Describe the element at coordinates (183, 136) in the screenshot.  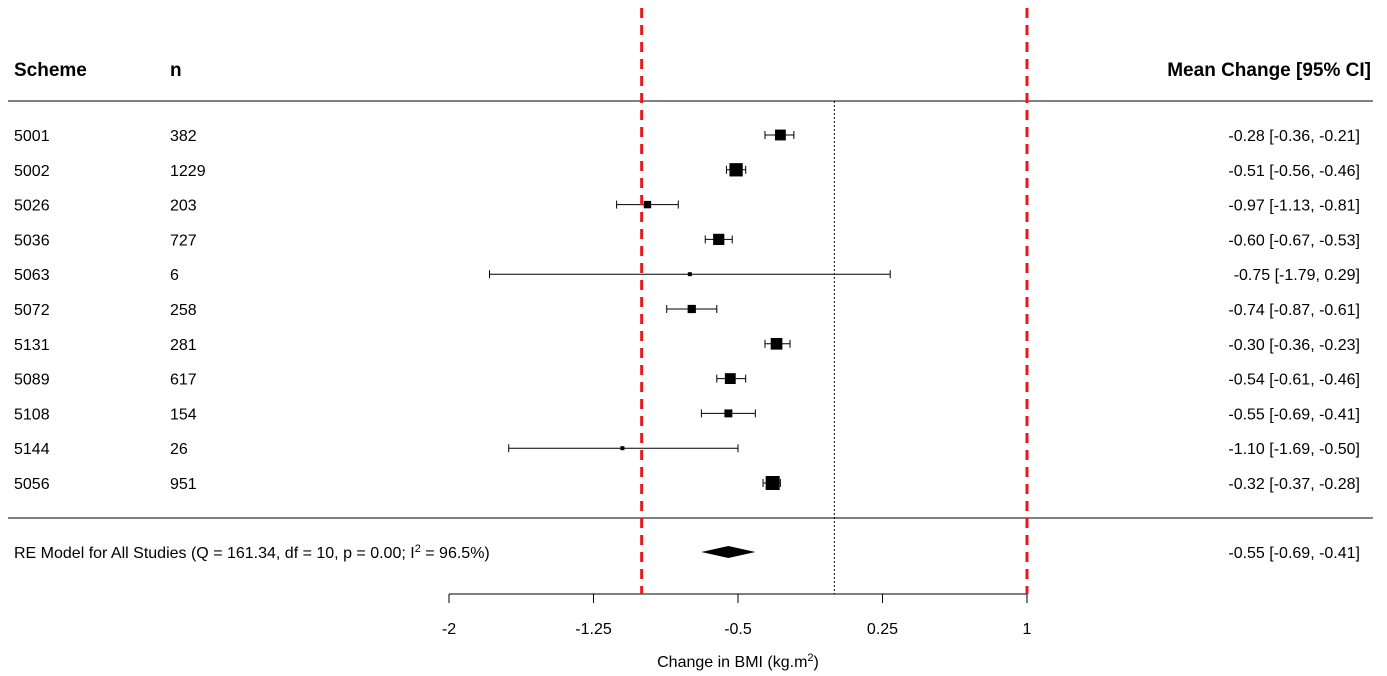
I see `study-n: 382` at that location.